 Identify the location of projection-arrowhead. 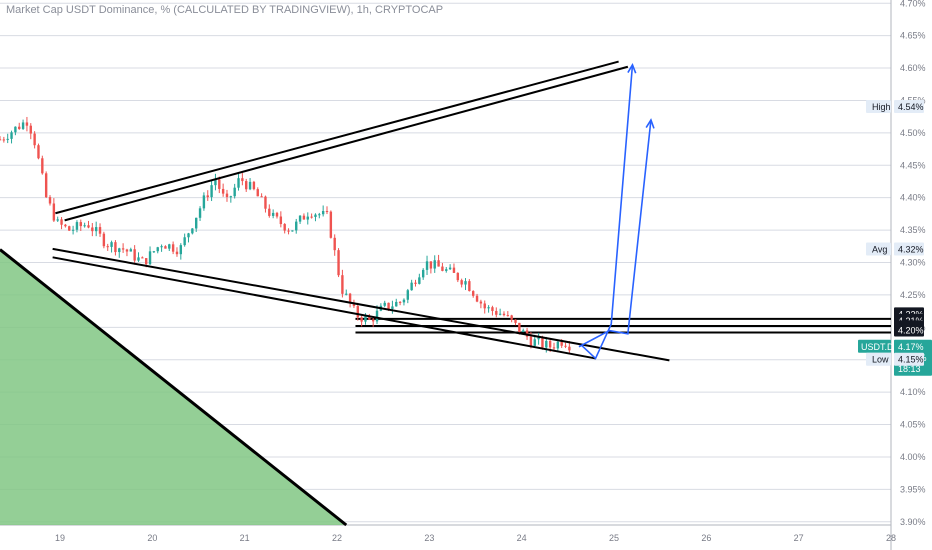
(650, 123).